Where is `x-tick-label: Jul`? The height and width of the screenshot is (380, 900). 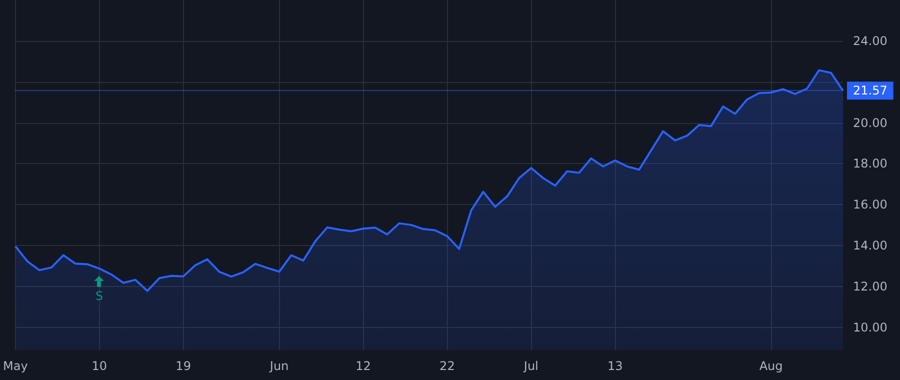 x-tick-label: Jul is located at coordinates (530, 366).